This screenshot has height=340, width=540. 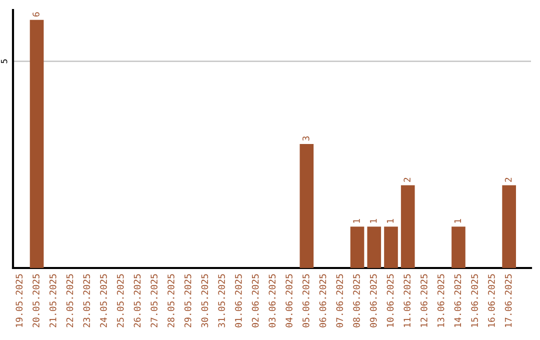 What do you see at coordinates (474, 300) in the screenshot?
I see `x-tick-label: 15.06.2025` at bounding box center [474, 300].